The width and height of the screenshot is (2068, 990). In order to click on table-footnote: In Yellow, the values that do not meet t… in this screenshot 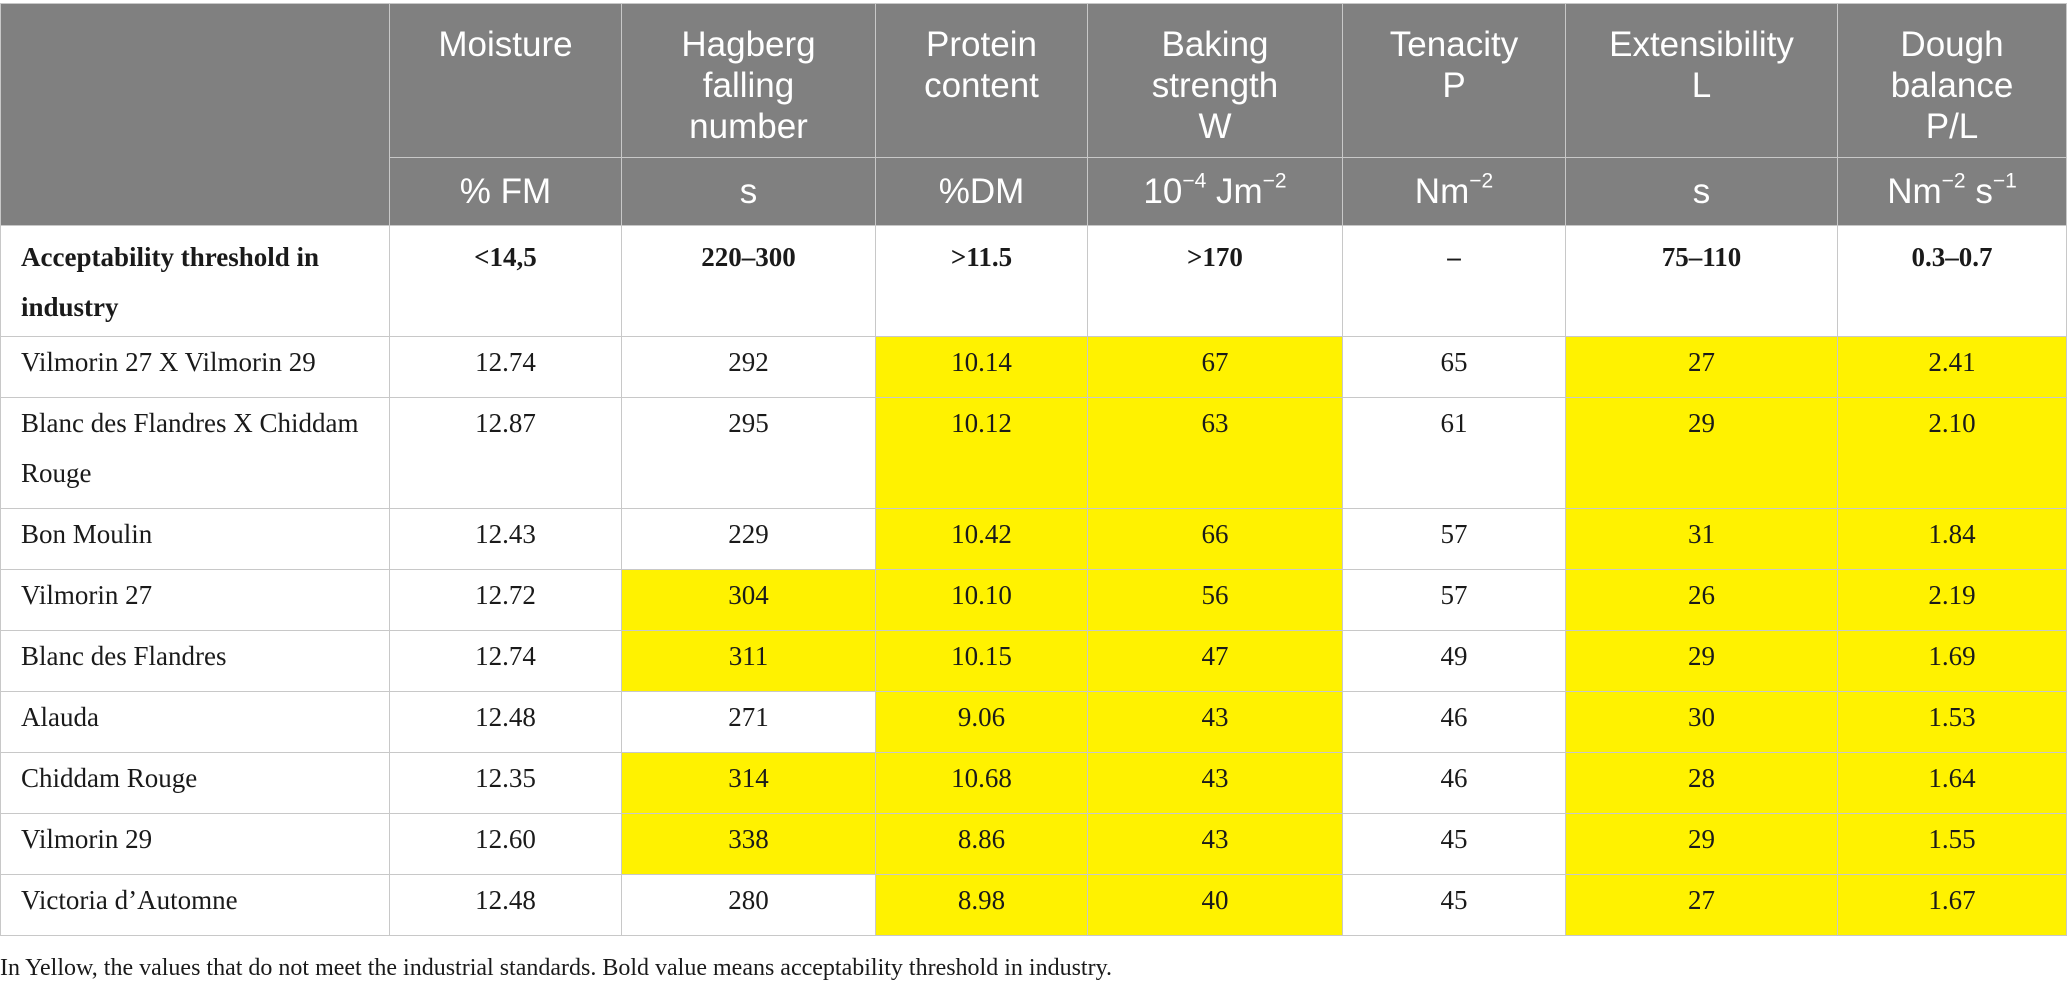, I will do `click(556, 968)`.